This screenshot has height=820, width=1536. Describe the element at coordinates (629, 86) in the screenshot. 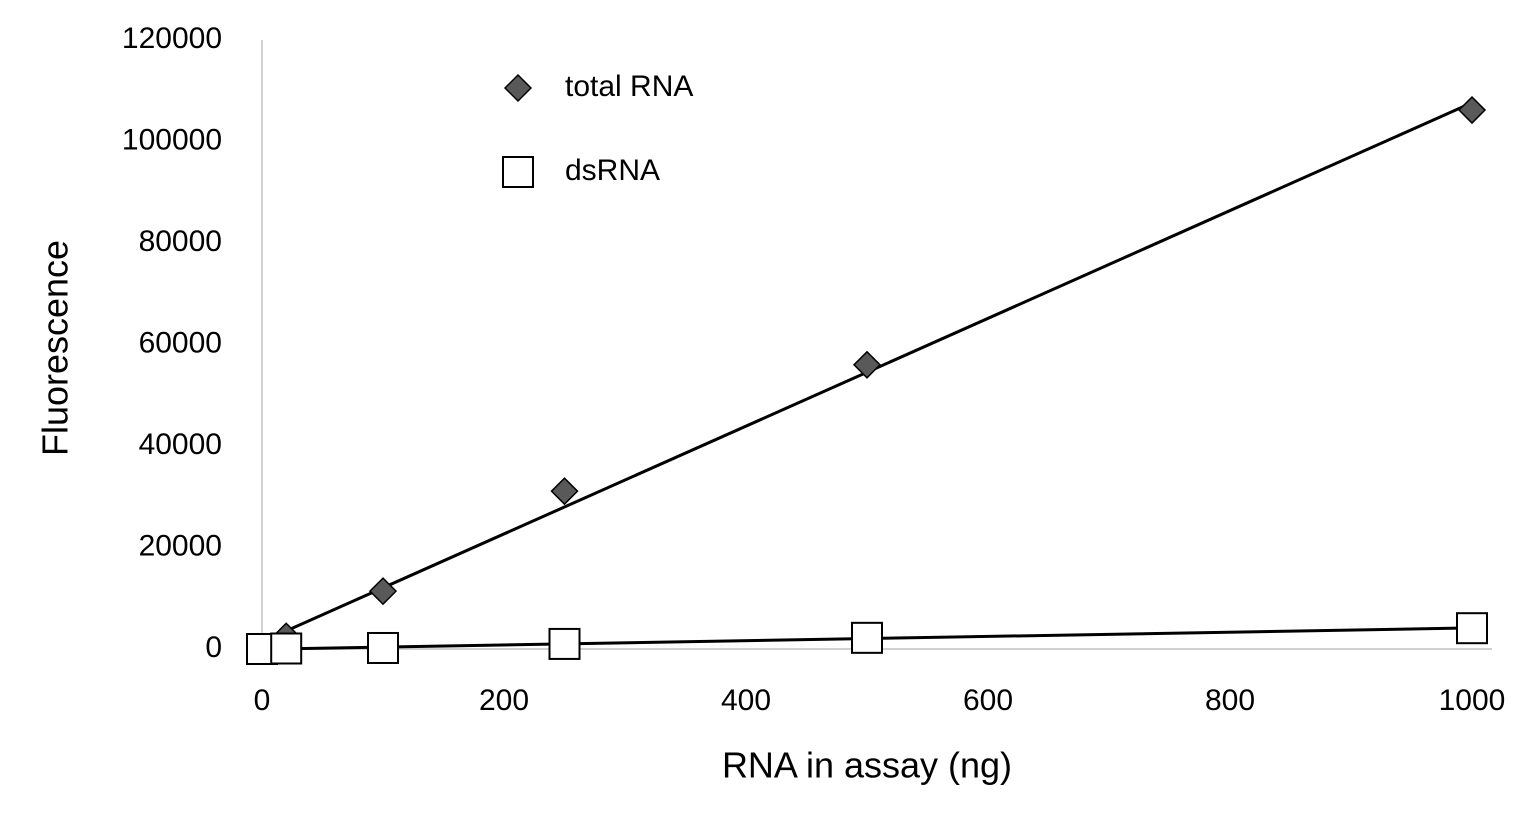

I see `legend-label: total RNA` at that location.